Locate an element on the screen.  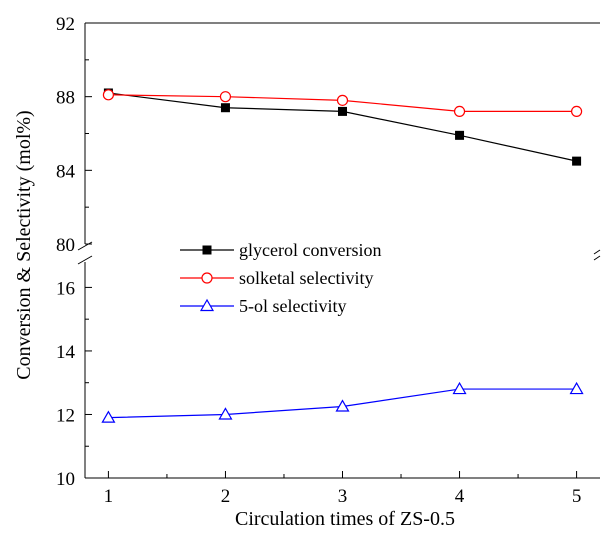
y-tick-label: 80 is located at coordinates (65, 245).